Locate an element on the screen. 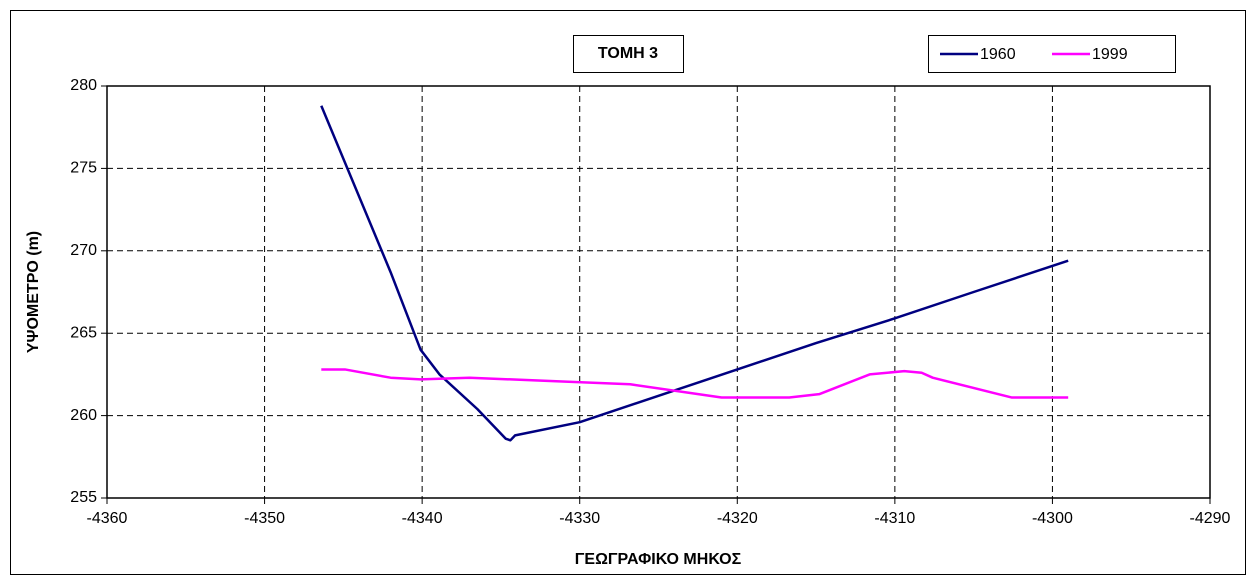 The image size is (1256, 585). legend-label: 1960 is located at coordinates (998, 54).